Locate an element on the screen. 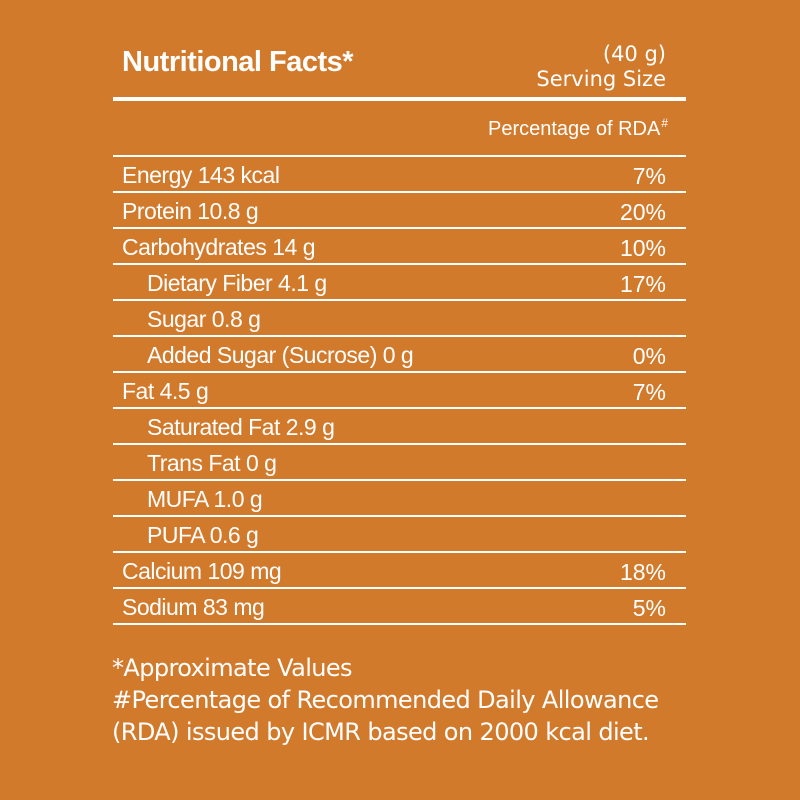  serving-size: (40 g) Serving Size is located at coordinates (601, 67).